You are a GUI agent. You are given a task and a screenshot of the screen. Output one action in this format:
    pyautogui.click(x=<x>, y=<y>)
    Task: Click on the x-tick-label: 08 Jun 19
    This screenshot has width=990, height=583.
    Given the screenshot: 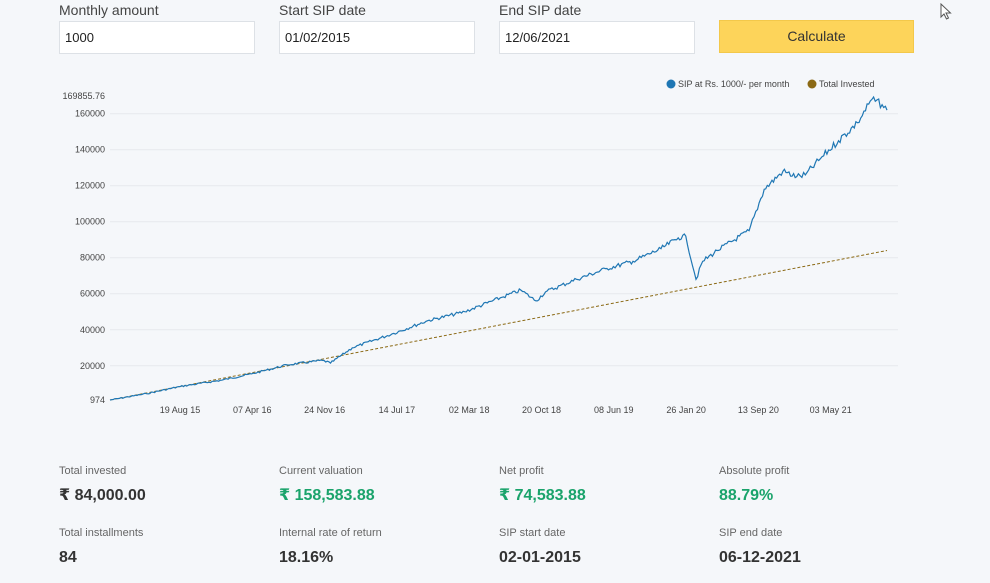 What is the action you would take?
    pyautogui.click(x=614, y=410)
    